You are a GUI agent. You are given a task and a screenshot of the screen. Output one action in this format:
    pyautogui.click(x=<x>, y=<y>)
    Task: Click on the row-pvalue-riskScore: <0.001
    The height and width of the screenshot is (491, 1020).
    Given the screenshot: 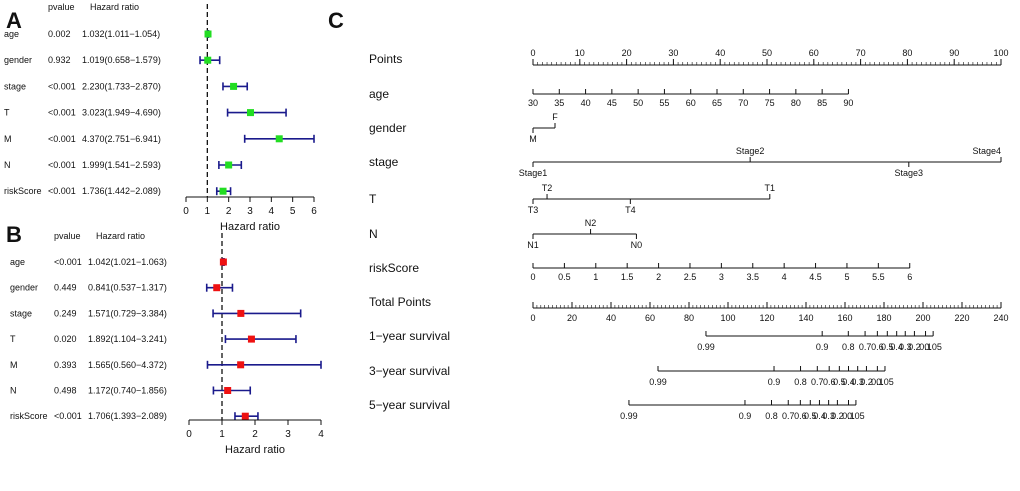 What is the action you would take?
    pyautogui.click(x=62, y=191)
    